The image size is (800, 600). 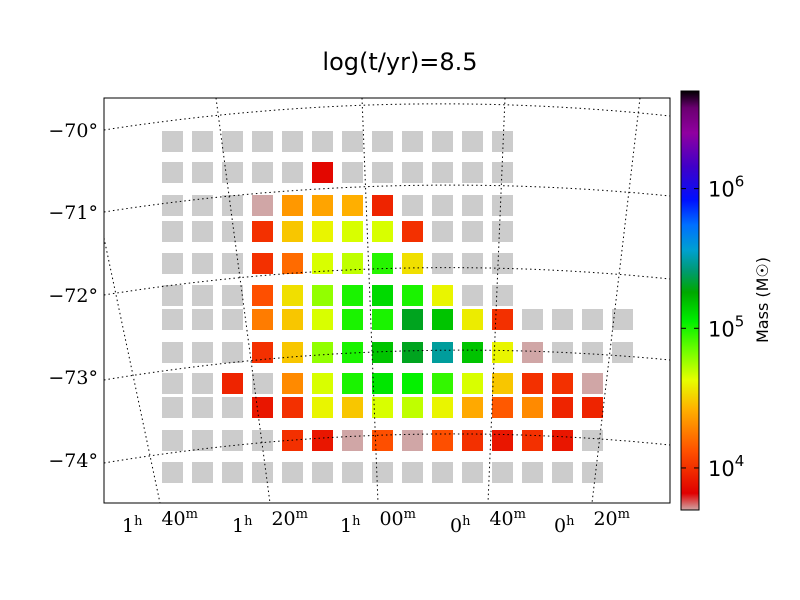 I want to click on colorbar-ticks: 10⁴ 10⁵ 10⁶, so click(x=712, y=327).